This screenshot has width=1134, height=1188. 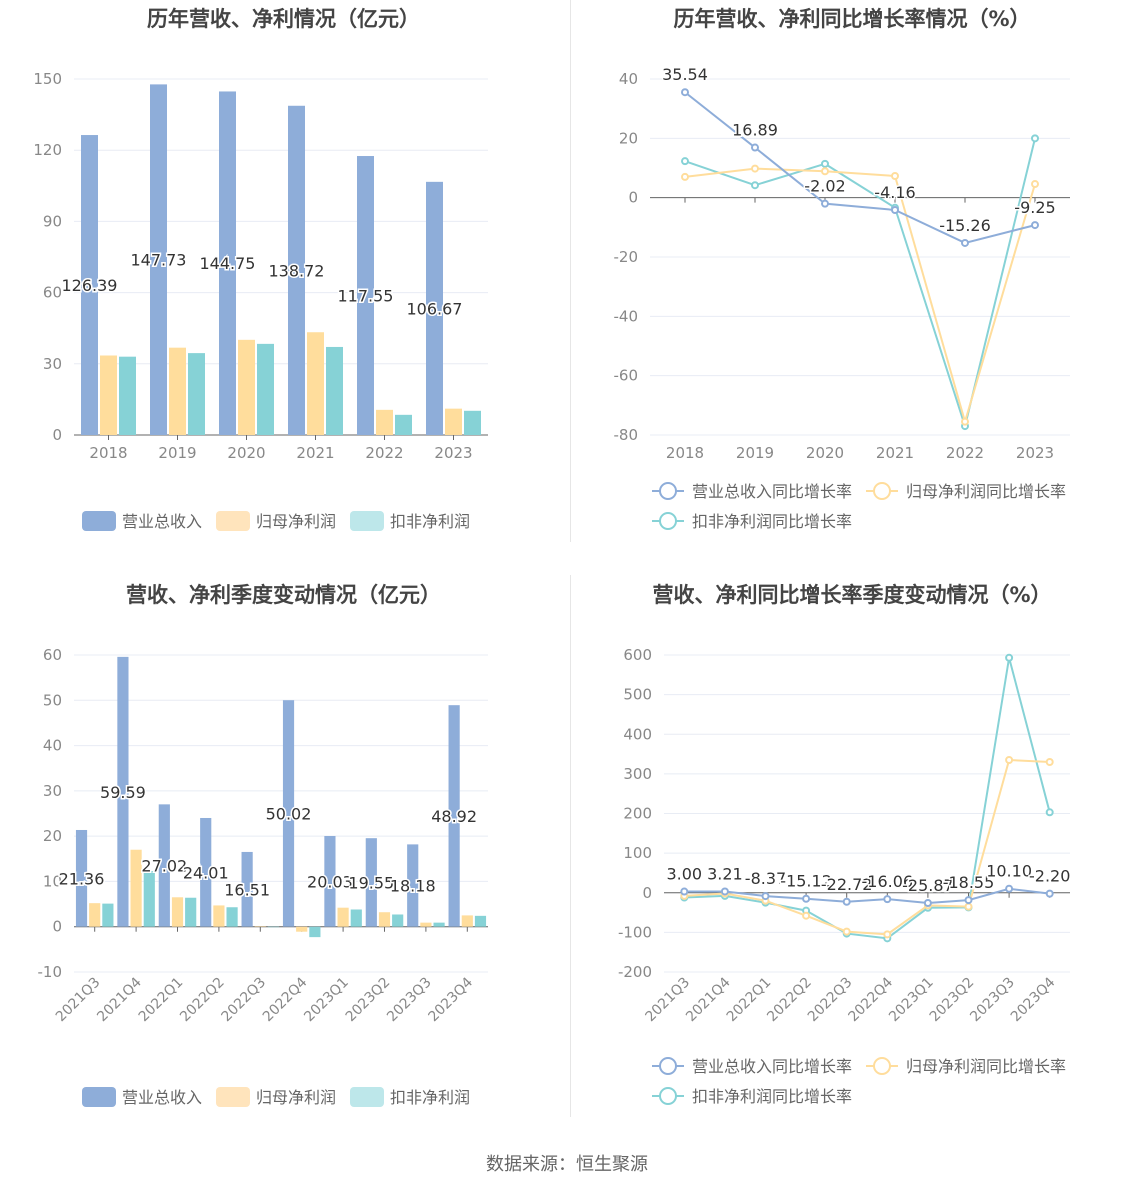 What do you see at coordinates (1034, 207) in the screenshot?
I see `point-value-label: -9.25` at bounding box center [1034, 207].